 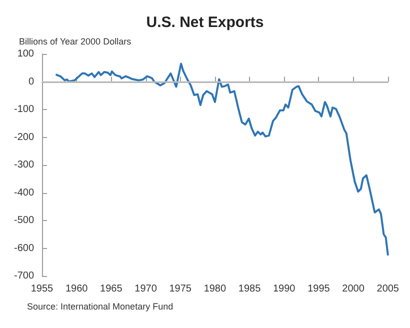 I want to click on y-tick-label: -400, so click(x=24, y=192).